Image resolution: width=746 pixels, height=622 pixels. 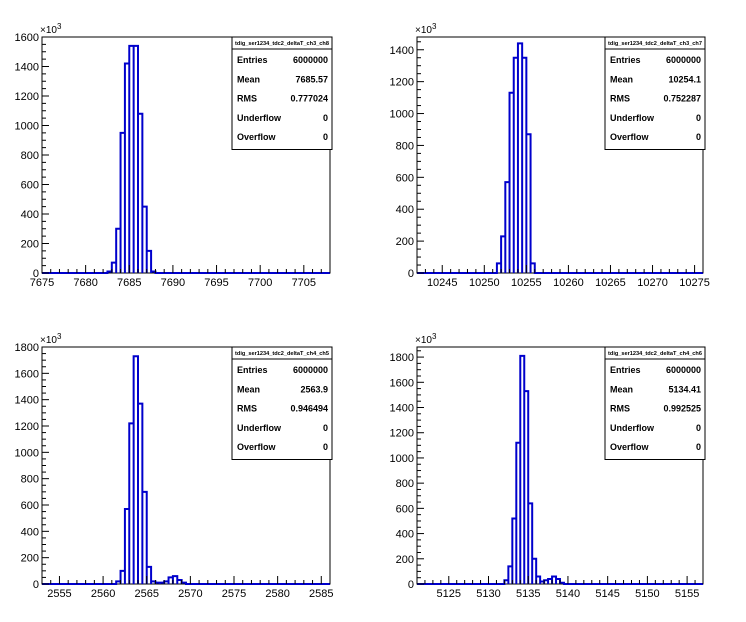 I want to click on x-tick-label: 5145, so click(x=607, y=594).